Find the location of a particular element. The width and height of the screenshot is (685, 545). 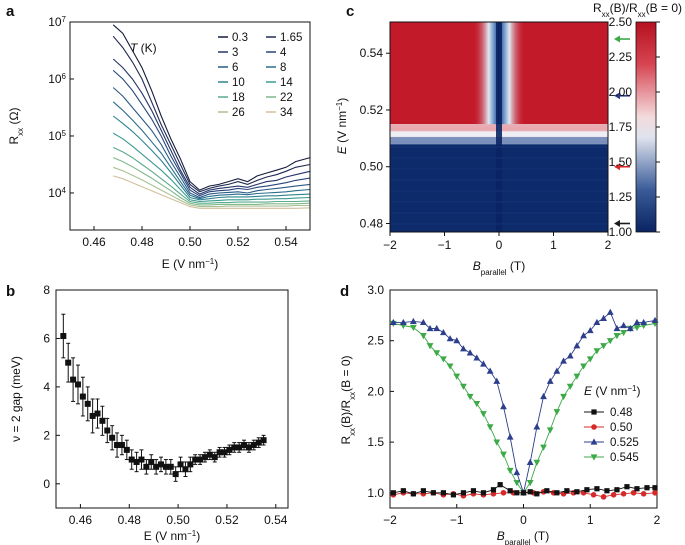

panel-a-line-T-0.3 is located at coordinates (211, 107).